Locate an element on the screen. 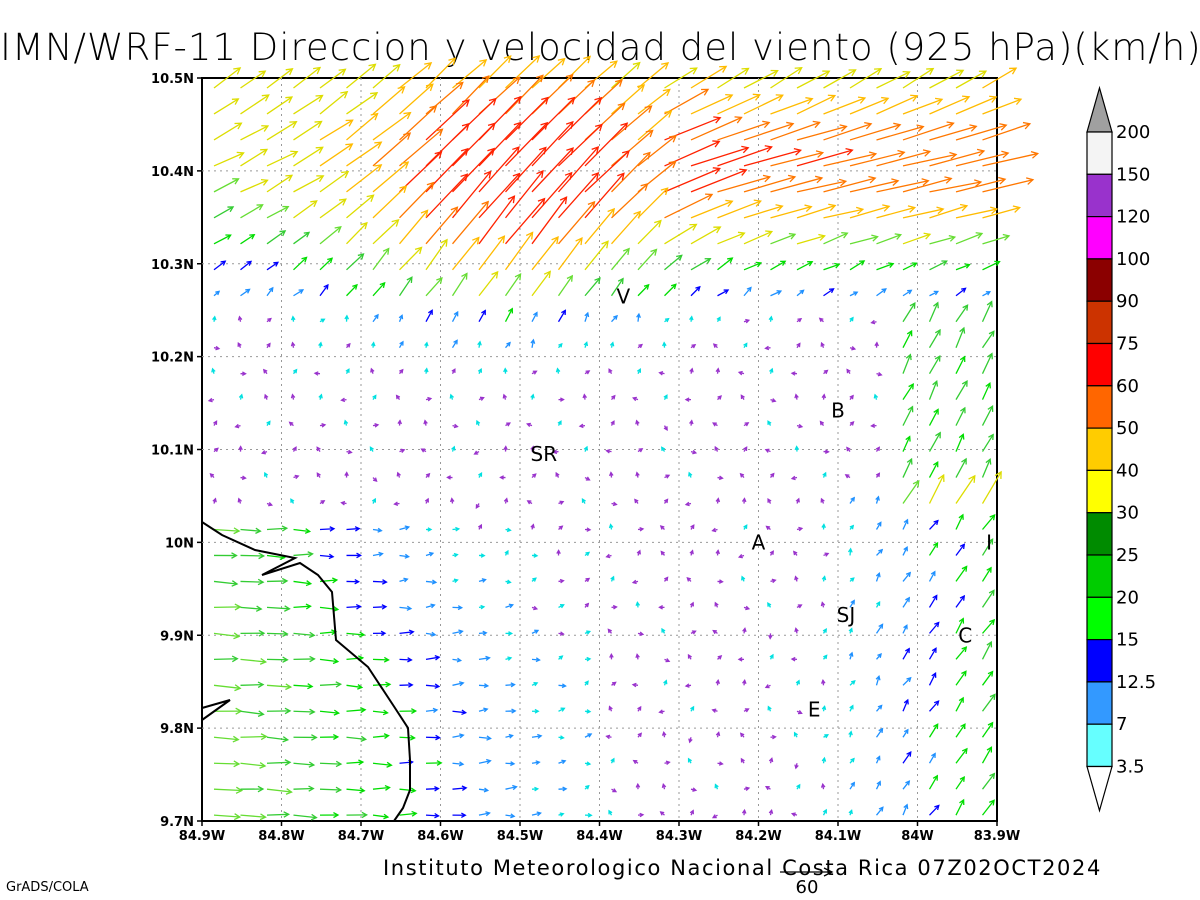 The width and height of the screenshot is (1200, 900). place-label: SR is located at coordinates (544, 454).